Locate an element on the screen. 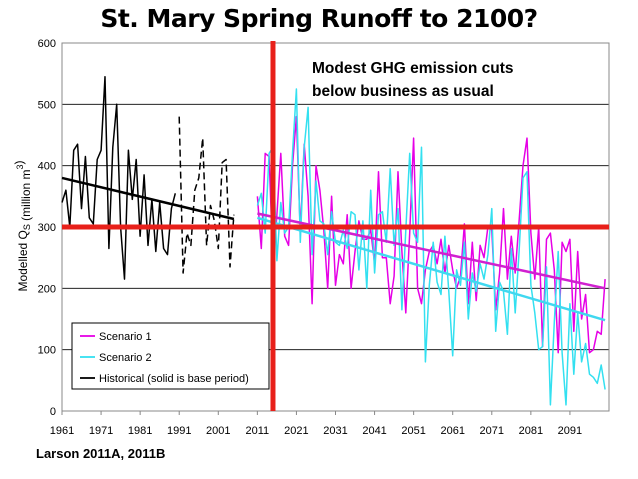  citation: Larson 2011A, 2011B is located at coordinates (101, 453).